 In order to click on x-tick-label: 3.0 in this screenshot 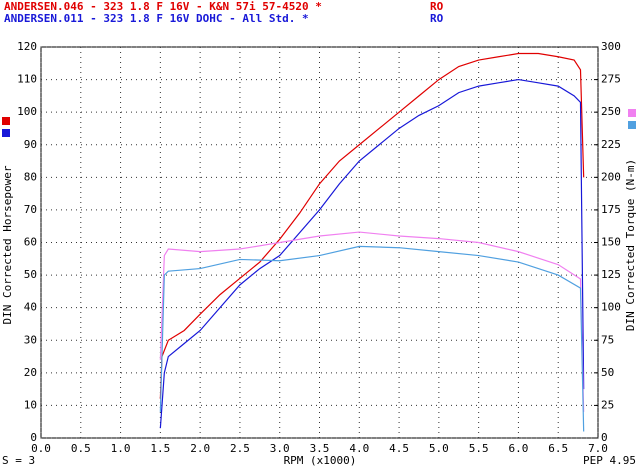, I will do `click(280, 448)`.